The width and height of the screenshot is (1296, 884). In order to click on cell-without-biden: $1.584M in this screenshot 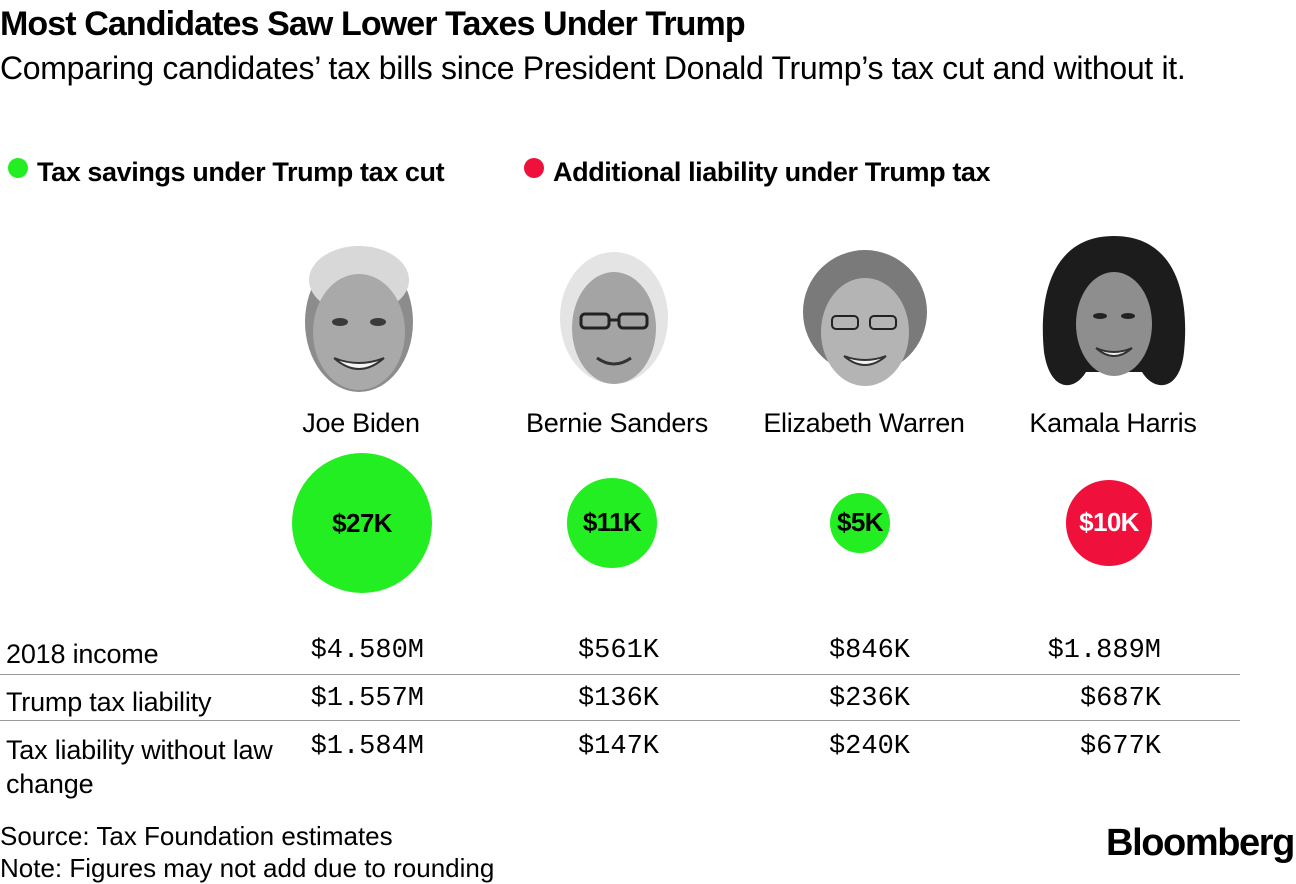, I will do `click(367, 747)`.